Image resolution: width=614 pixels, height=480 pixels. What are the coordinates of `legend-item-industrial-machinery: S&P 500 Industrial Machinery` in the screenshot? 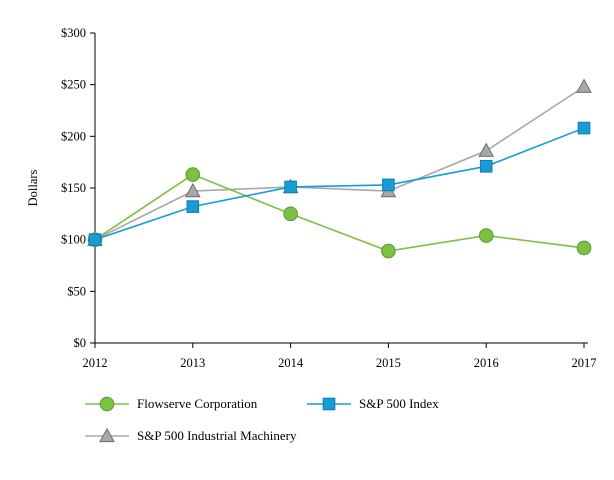 It's located at (191, 435).